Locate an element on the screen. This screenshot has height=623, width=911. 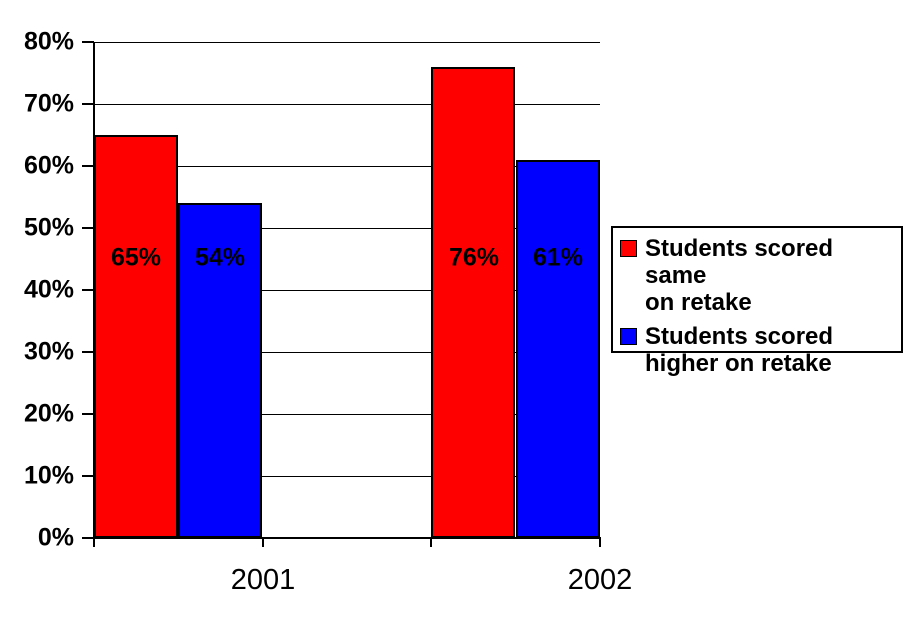
legend-swatch-red is located at coordinates (628, 248).